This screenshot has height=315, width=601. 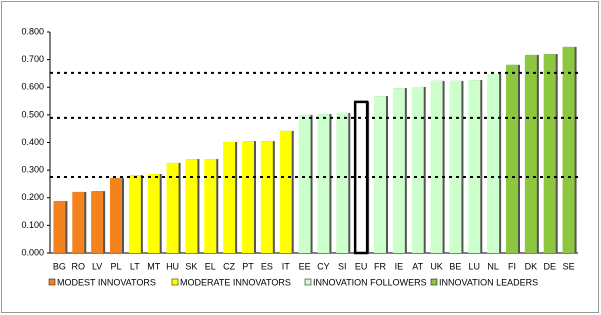 What do you see at coordinates (549, 266) in the screenshot?
I see `x-tick-label: DE` at bounding box center [549, 266].